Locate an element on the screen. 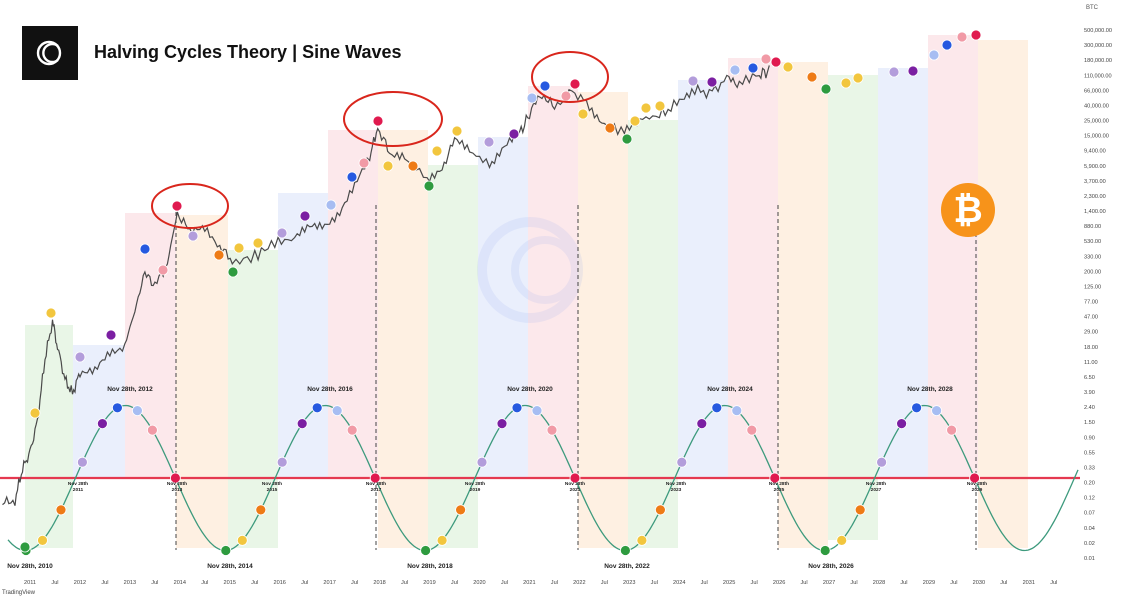 Image resolution: width=1125 pixels, height=599 pixels. x-tick-label: 2014 is located at coordinates (180, 583).